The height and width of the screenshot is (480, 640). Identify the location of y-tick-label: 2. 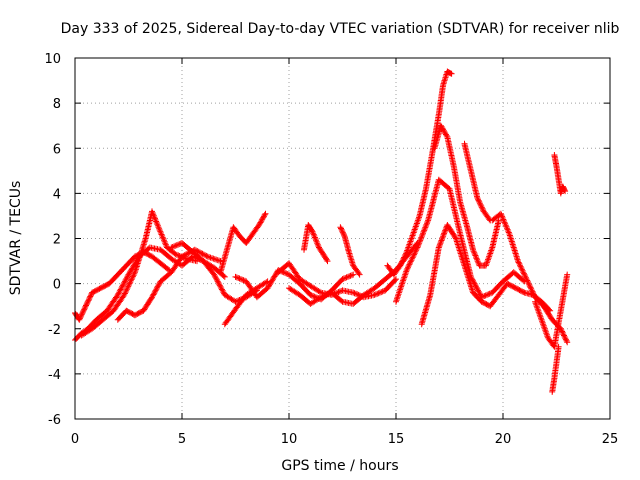
(57, 240).